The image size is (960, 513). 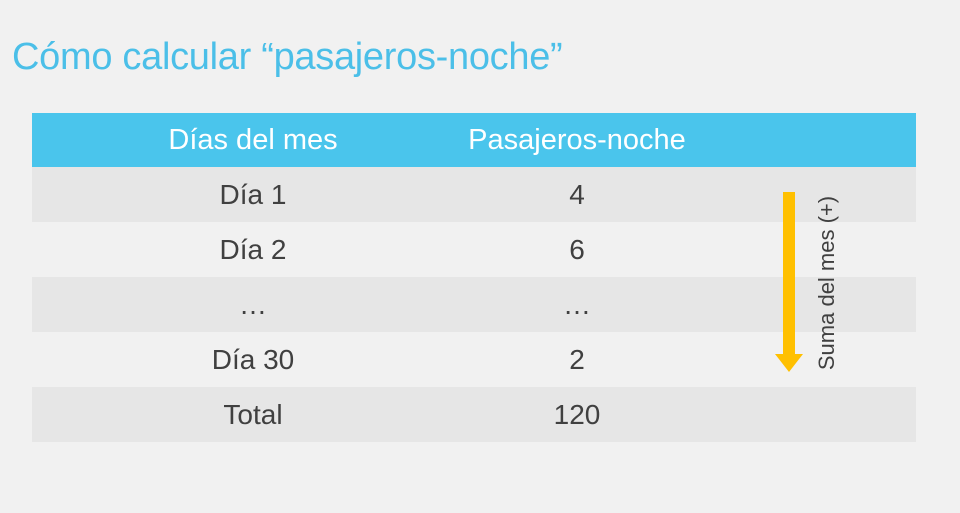 What do you see at coordinates (577, 359) in the screenshot?
I see `value-cell: 2` at bounding box center [577, 359].